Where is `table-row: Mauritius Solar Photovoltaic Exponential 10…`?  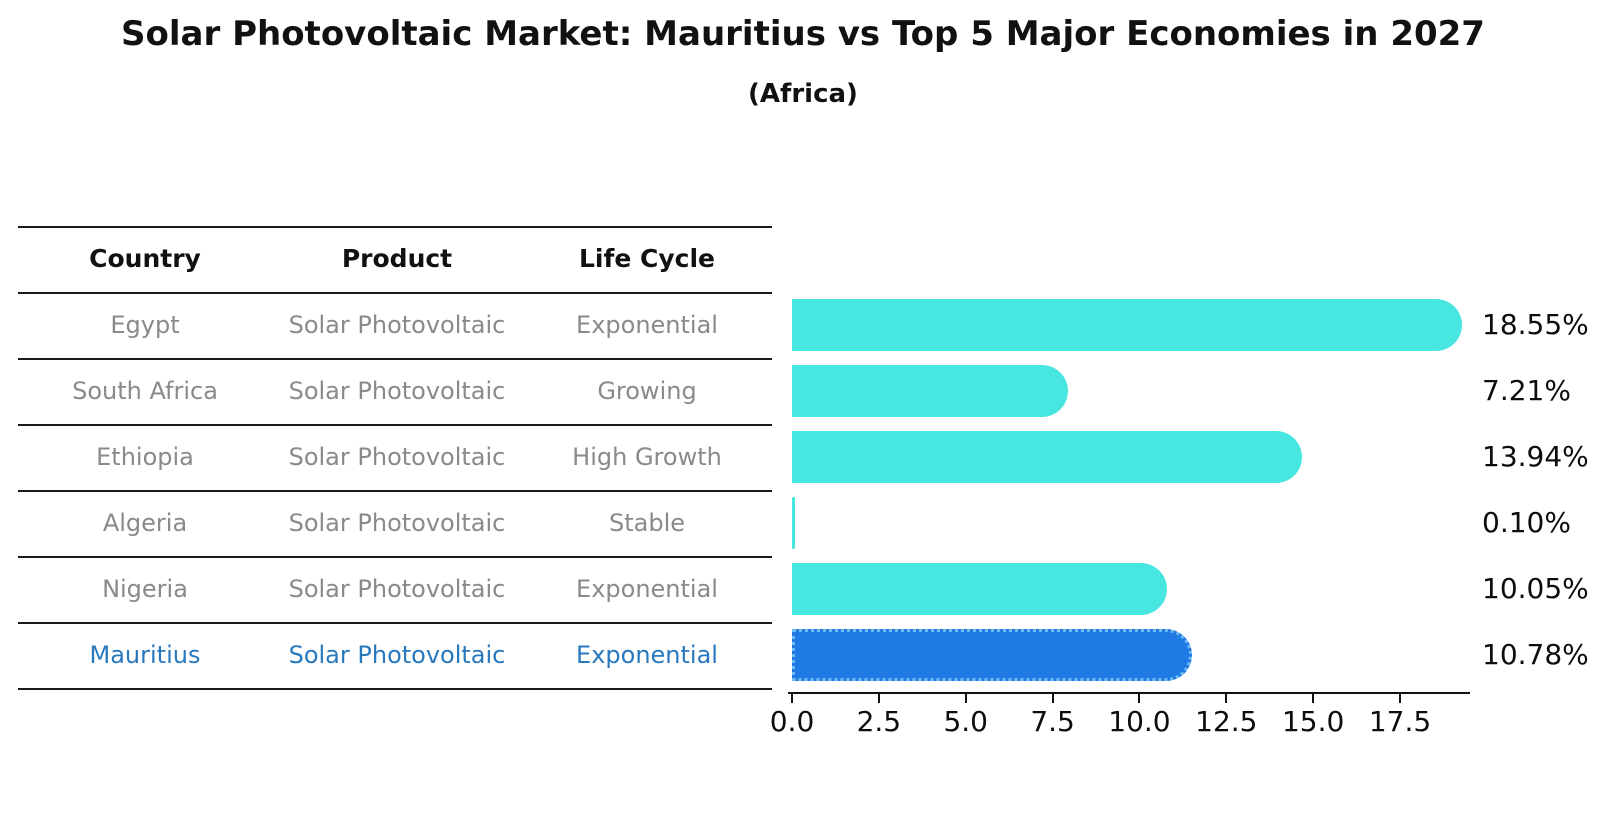 table-row: Mauritius Solar Photovoltaic Exponential 10… is located at coordinates (803, 655).